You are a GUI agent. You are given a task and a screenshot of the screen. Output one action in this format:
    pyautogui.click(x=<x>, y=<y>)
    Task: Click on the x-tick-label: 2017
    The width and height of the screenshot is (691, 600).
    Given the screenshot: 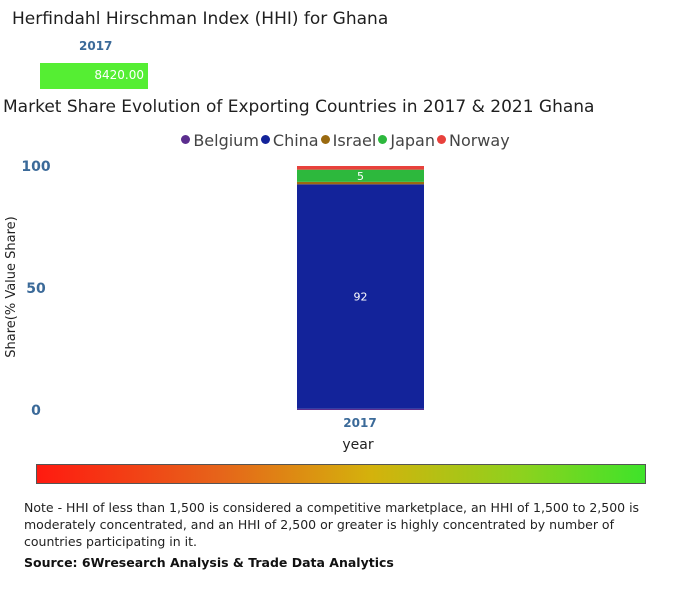 What is the action you would take?
    pyautogui.click(x=359, y=423)
    